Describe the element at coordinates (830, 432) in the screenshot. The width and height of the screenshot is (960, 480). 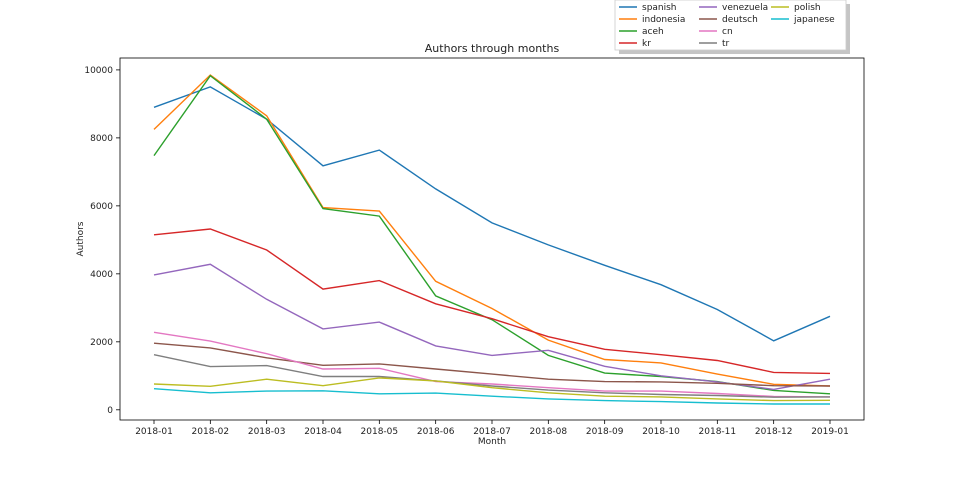
I see `x-tick-label: 2019-01` at that location.